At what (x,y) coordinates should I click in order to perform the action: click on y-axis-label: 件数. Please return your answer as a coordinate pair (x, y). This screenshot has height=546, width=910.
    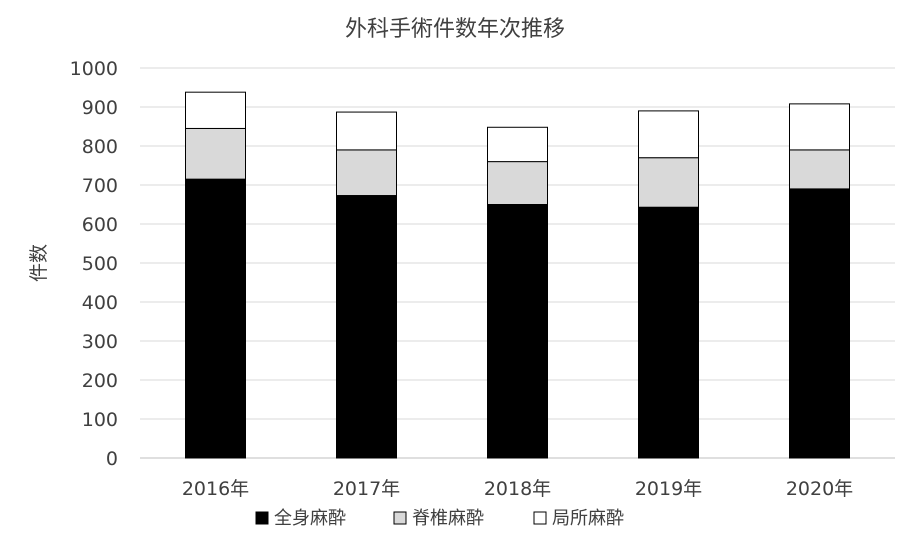
    Looking at the image, I should click on (39, 263).